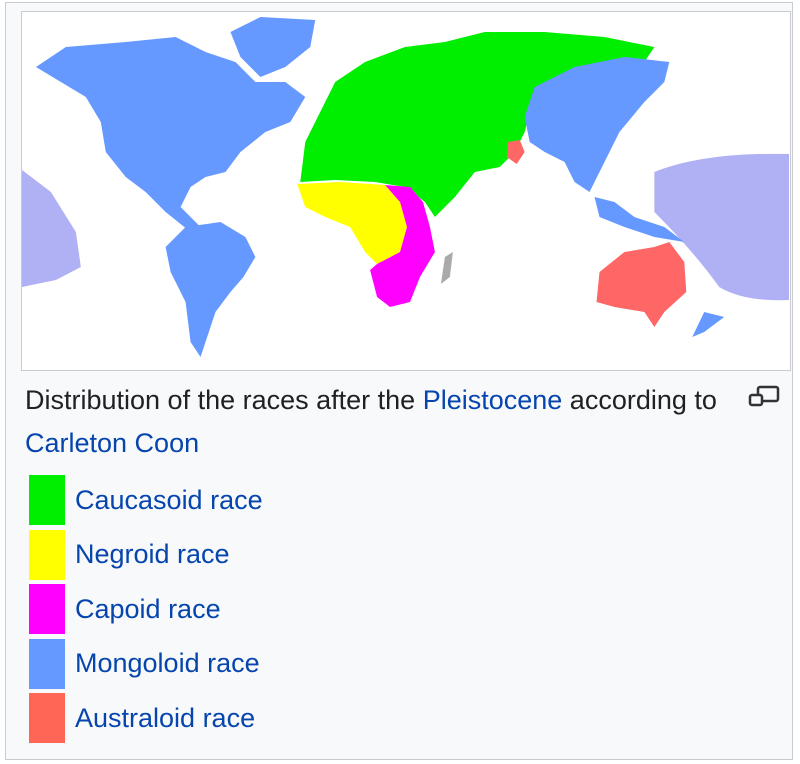 The width and height of the screenshot is (800, 764). What do you see at coordinates (170, 137) in the screenshot?
I see `north-america` at bounding box center [170, 137].